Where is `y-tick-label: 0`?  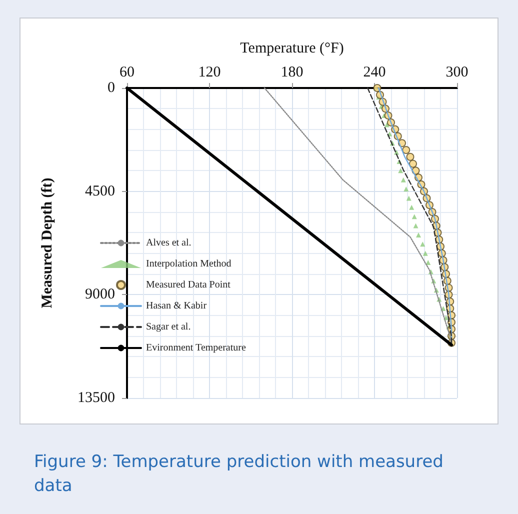 y-tick-label: 0 is located at coordinates (111, 88).